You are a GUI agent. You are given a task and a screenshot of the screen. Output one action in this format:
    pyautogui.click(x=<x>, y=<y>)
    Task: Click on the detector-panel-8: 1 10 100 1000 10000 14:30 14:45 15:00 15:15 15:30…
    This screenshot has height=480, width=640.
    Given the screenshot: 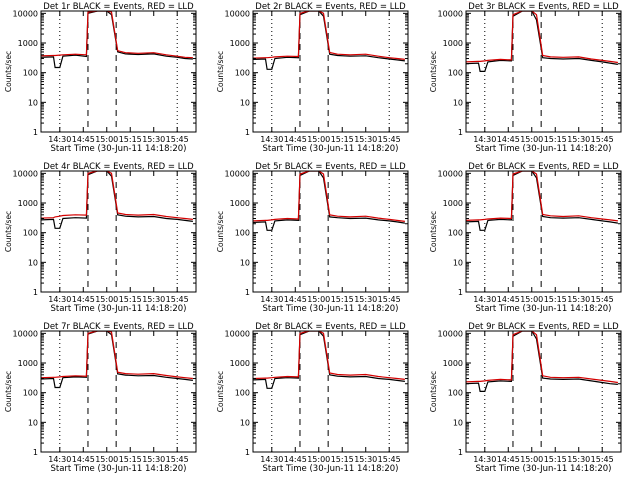 What is the action you would take?
    pyautogui.click(x=312, y=398)
    